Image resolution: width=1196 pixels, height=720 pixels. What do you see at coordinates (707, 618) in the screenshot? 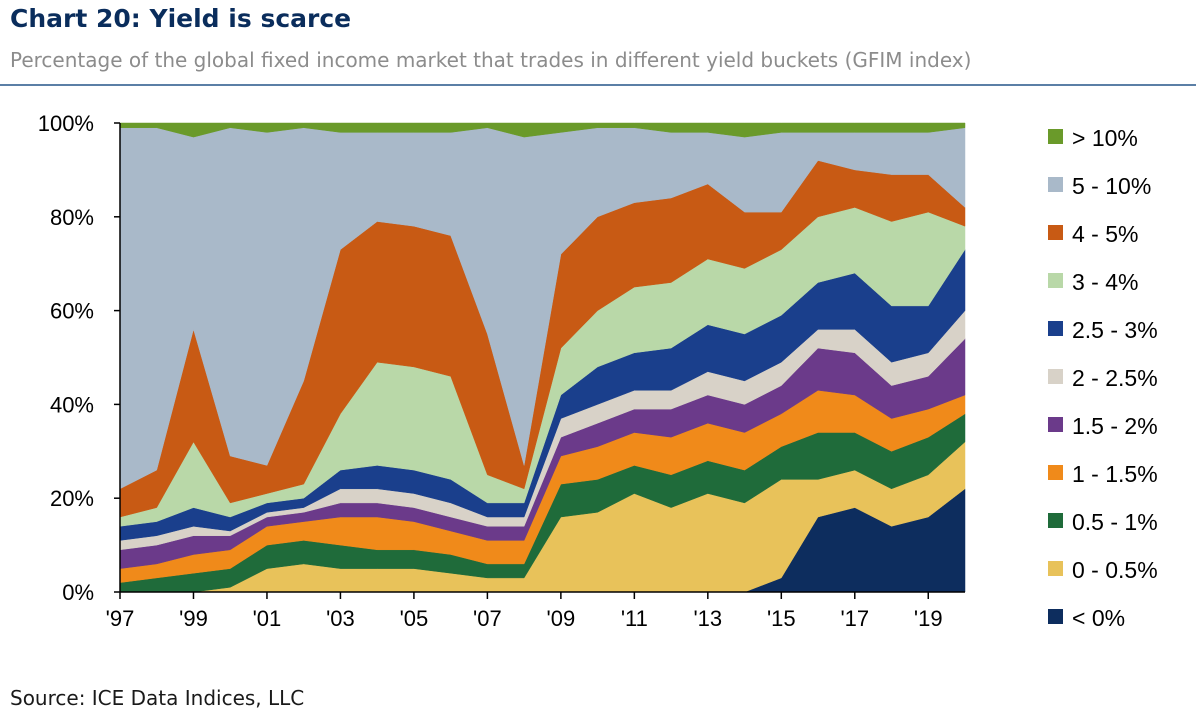
I see `x-tick-label: '13` at bounding box center [707, 618].